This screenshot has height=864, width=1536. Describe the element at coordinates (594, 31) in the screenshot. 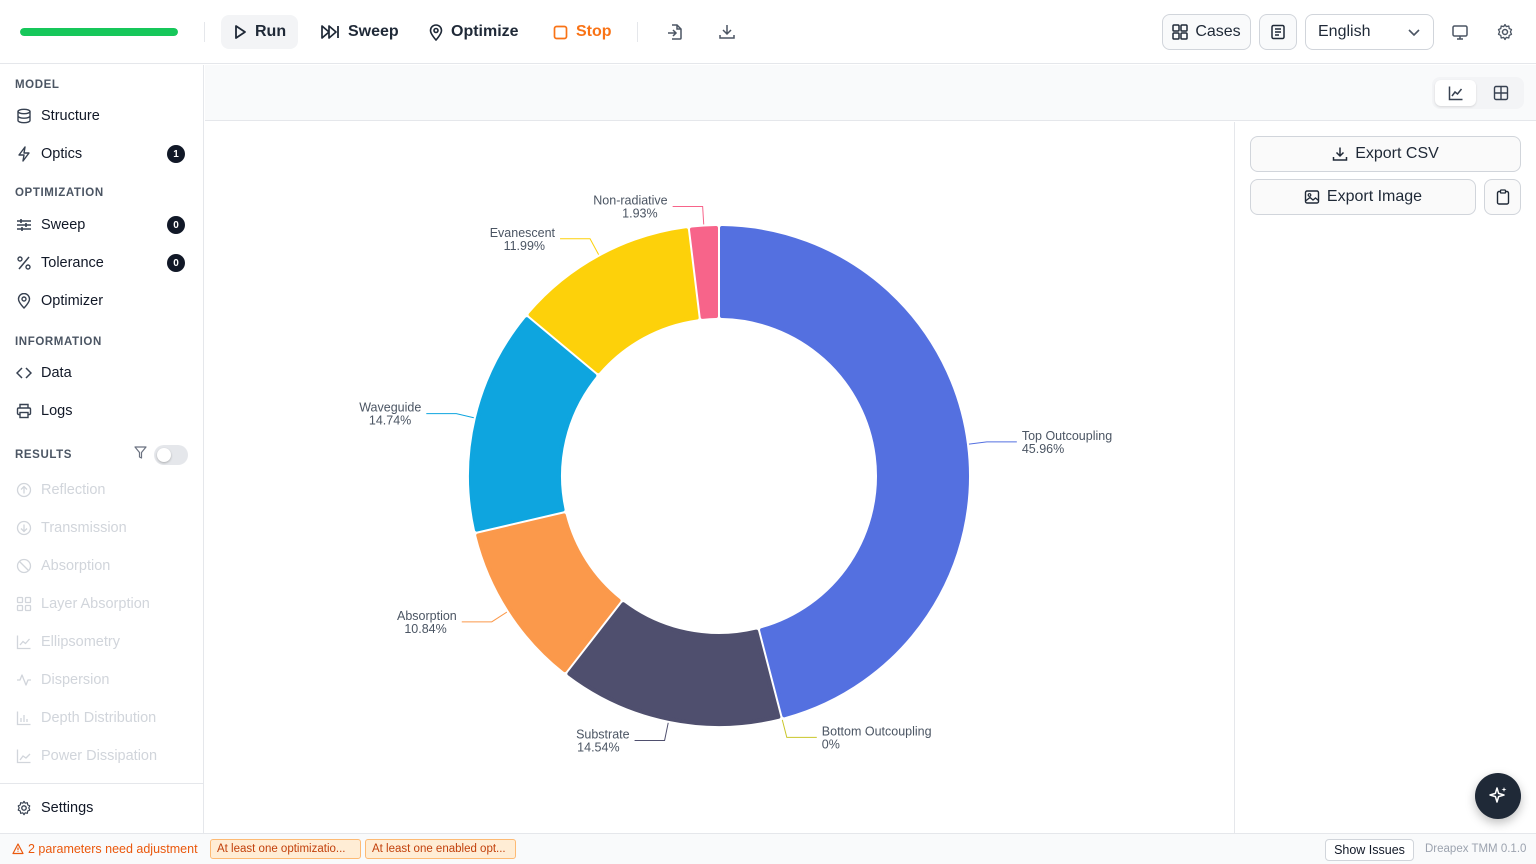

I see `stop-label: Stop` at that location.